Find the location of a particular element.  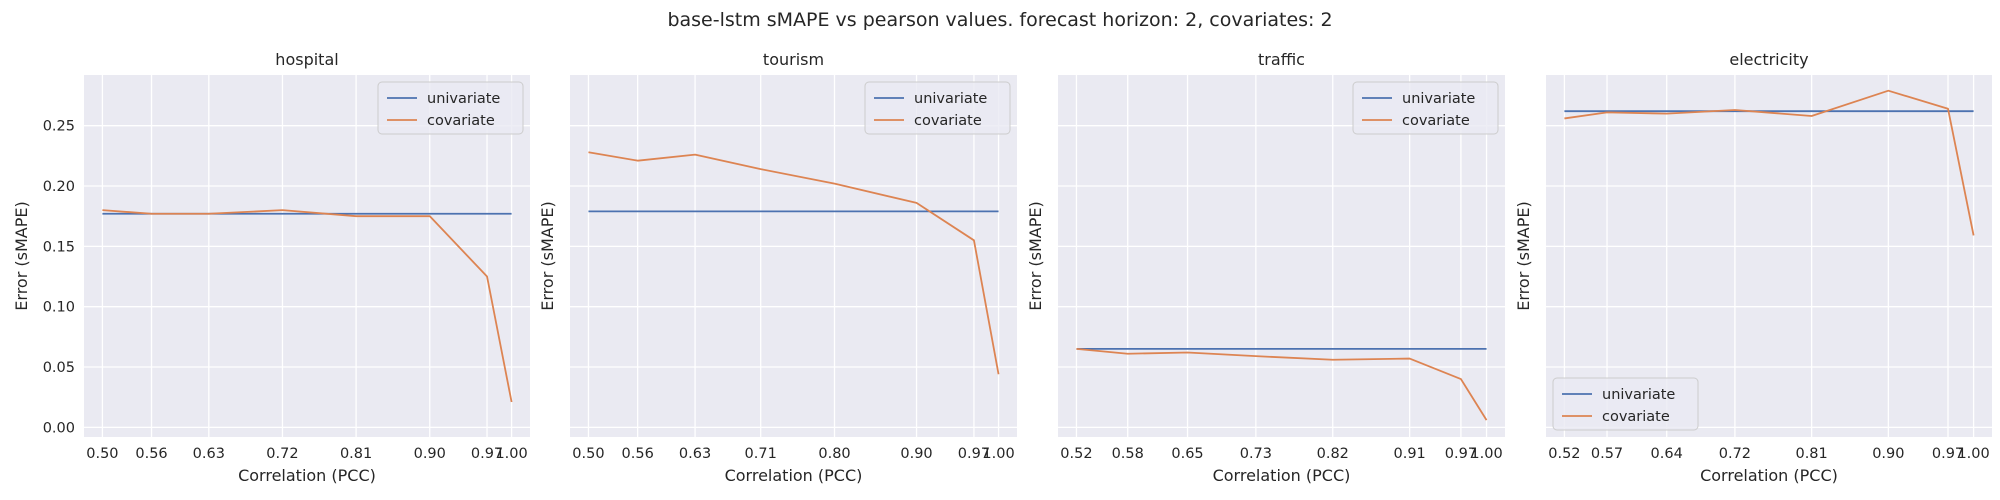

y-tick-label: 0.20 is located at coordinates (59, 187).